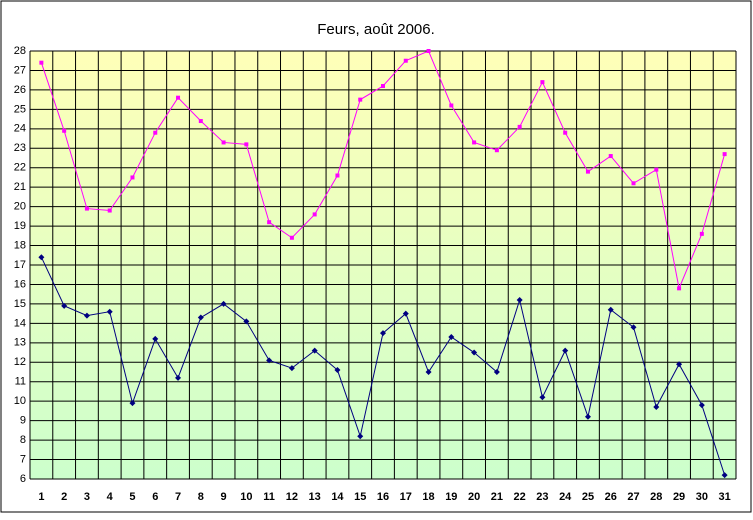 This screenshot has width=753, height=520. Describe the element at coordinates (520, 497) in the screenshot. I see `x-tick-label: 22` at that location.